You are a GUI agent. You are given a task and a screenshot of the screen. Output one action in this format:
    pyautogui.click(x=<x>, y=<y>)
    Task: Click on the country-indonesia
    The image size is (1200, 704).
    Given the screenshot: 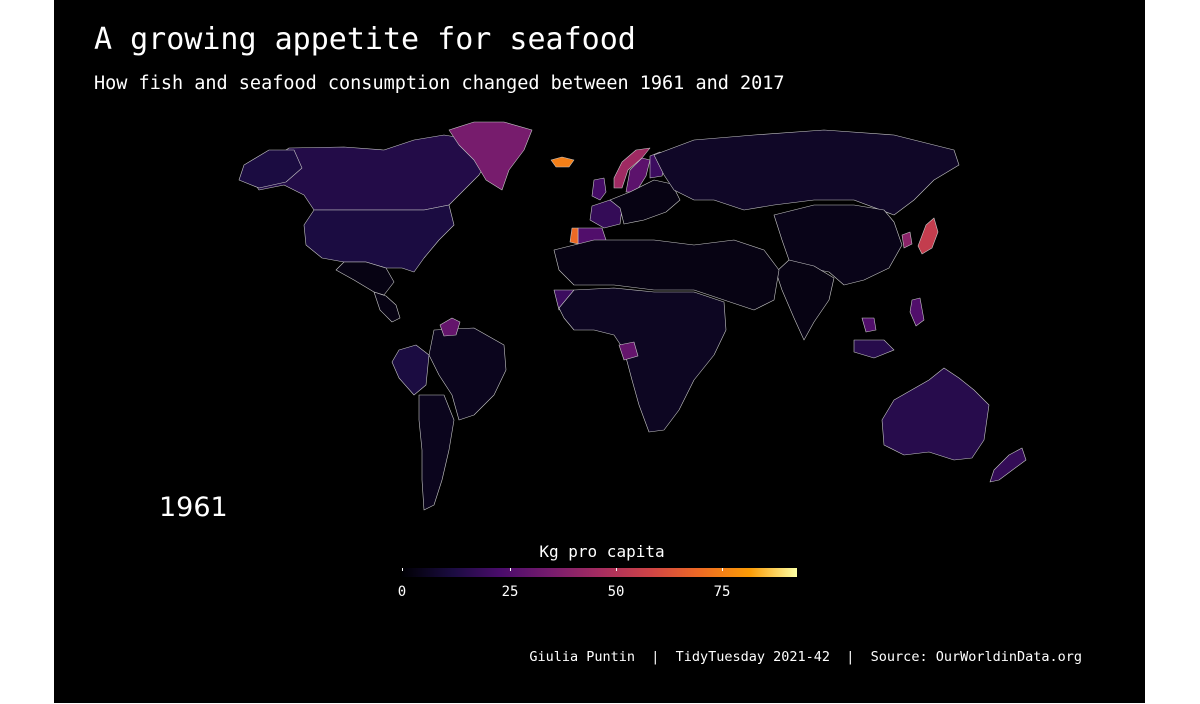 What is the action you would take?
    pyautogui.click(x=874, y=349)
    